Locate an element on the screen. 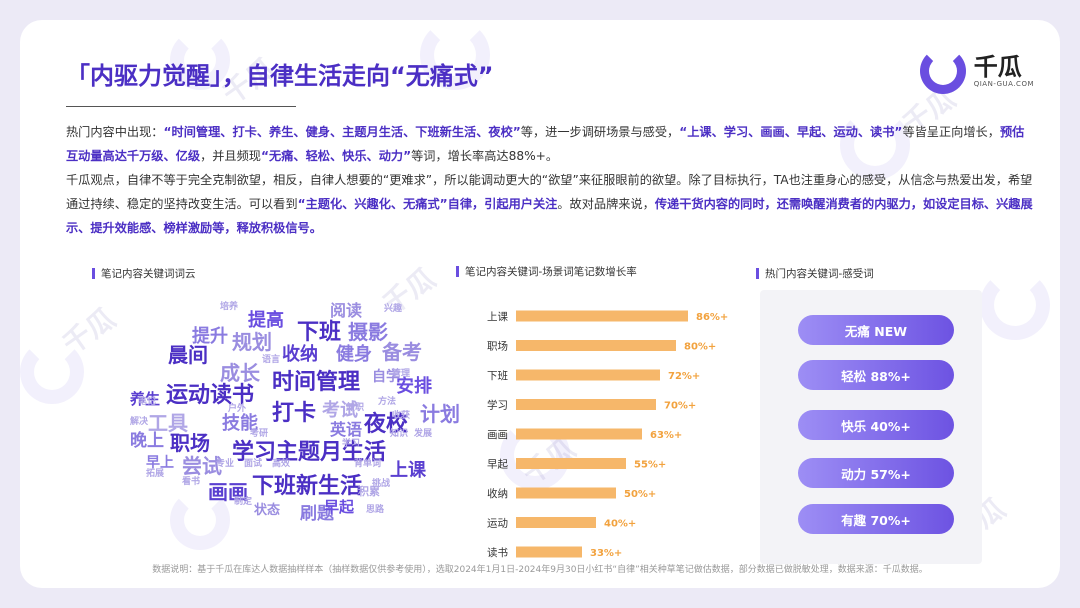 The width and height of the screenshot is (1080, 608). word-cloud-term: 摄影 is located at coordinates (368, 332).